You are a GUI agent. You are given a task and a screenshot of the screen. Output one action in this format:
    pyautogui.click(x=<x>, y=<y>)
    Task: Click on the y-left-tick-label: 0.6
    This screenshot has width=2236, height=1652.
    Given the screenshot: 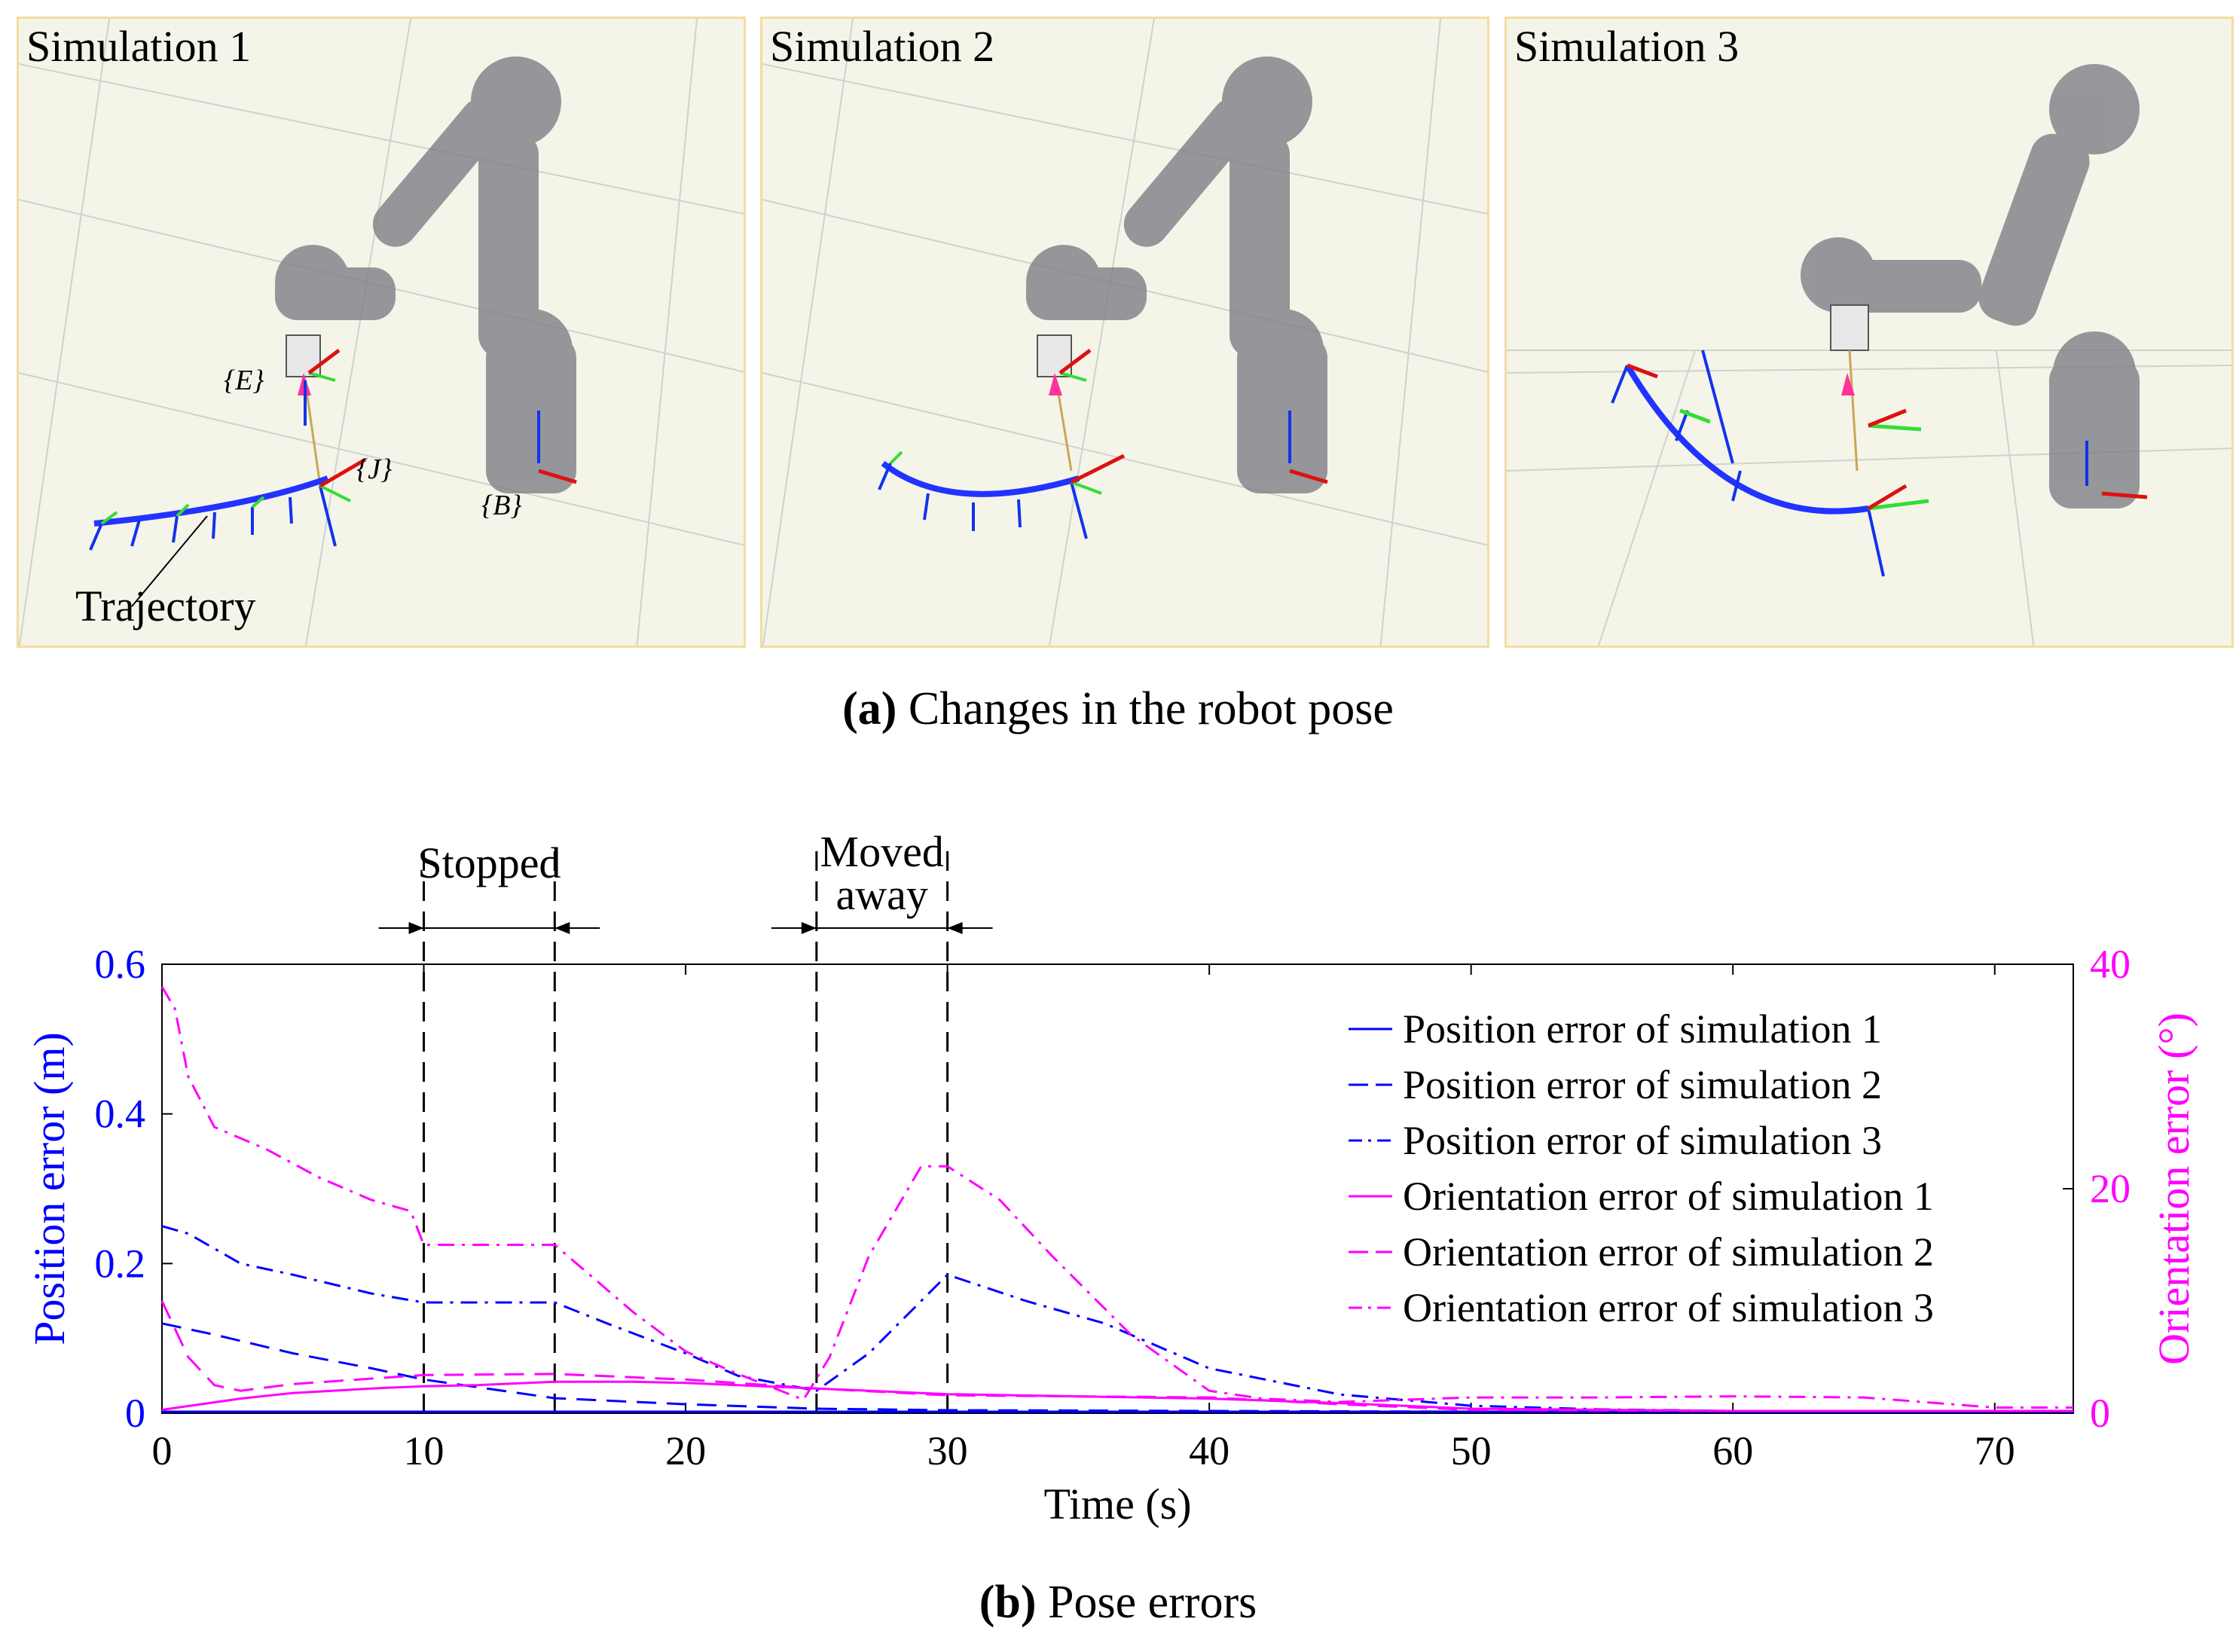 What is the action you would take?
    pyautogui.click(x=120, y=965)
    